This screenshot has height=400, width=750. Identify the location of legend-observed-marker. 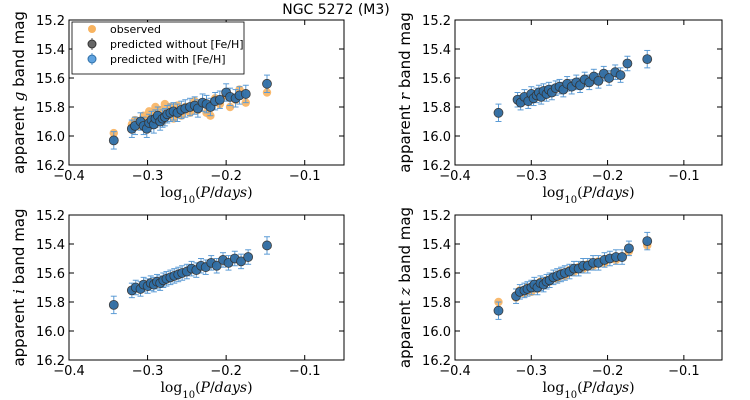
(92, 29).